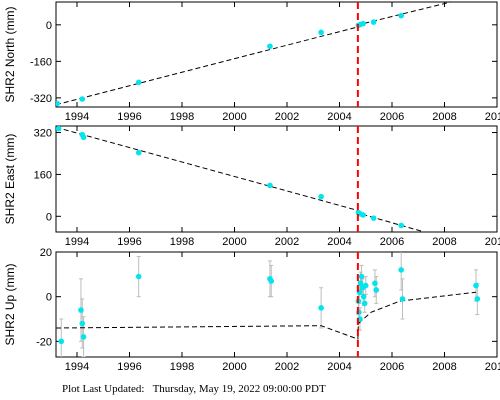 This screenshot has height=400, width=500. I want to click on model-fit-line, so click(266, 315).